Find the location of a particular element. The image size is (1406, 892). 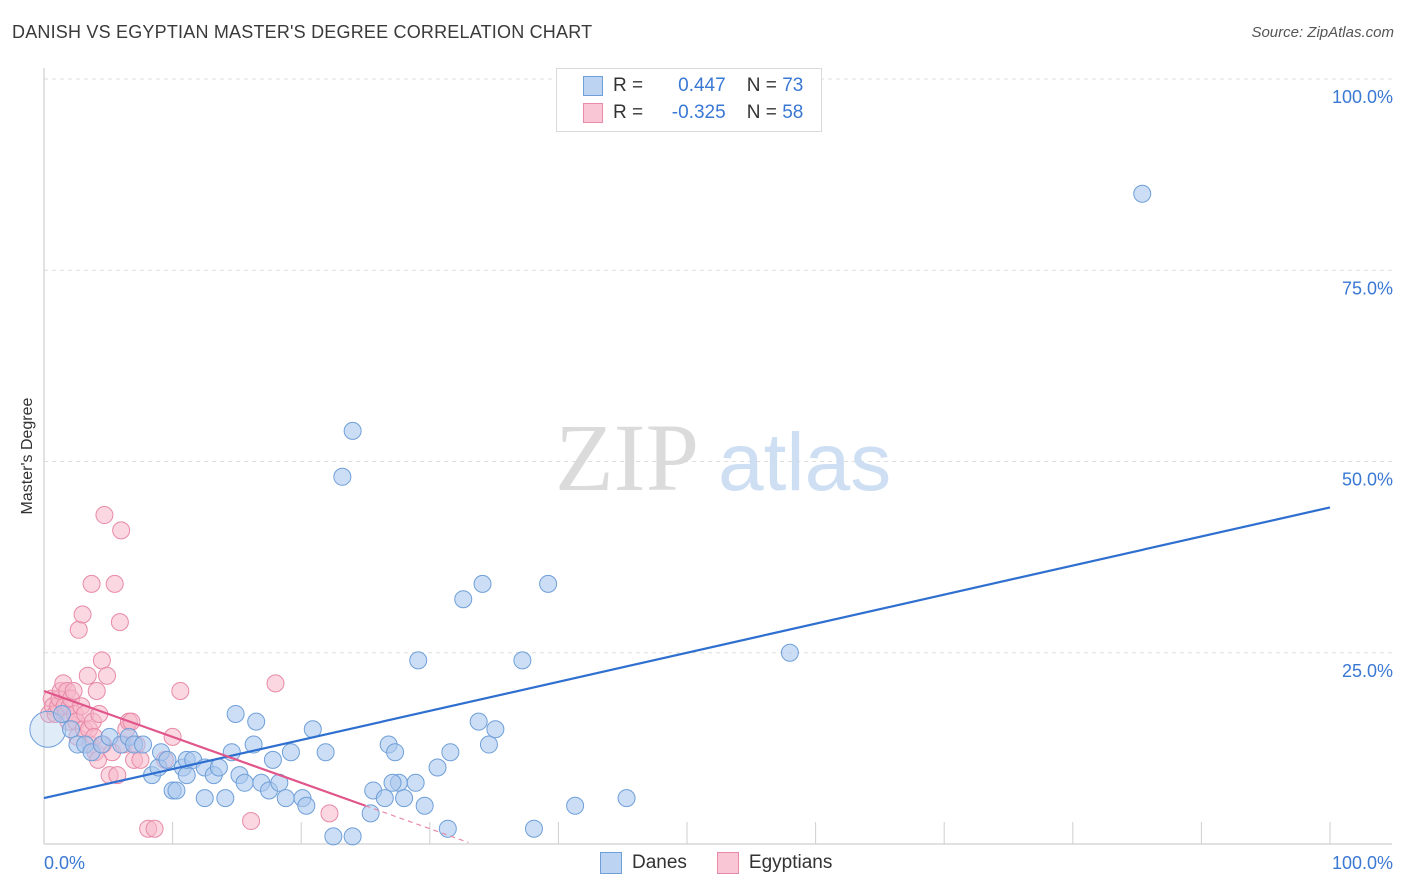

y-tick-label: 75.0% is located at coordinates (1367, 288).